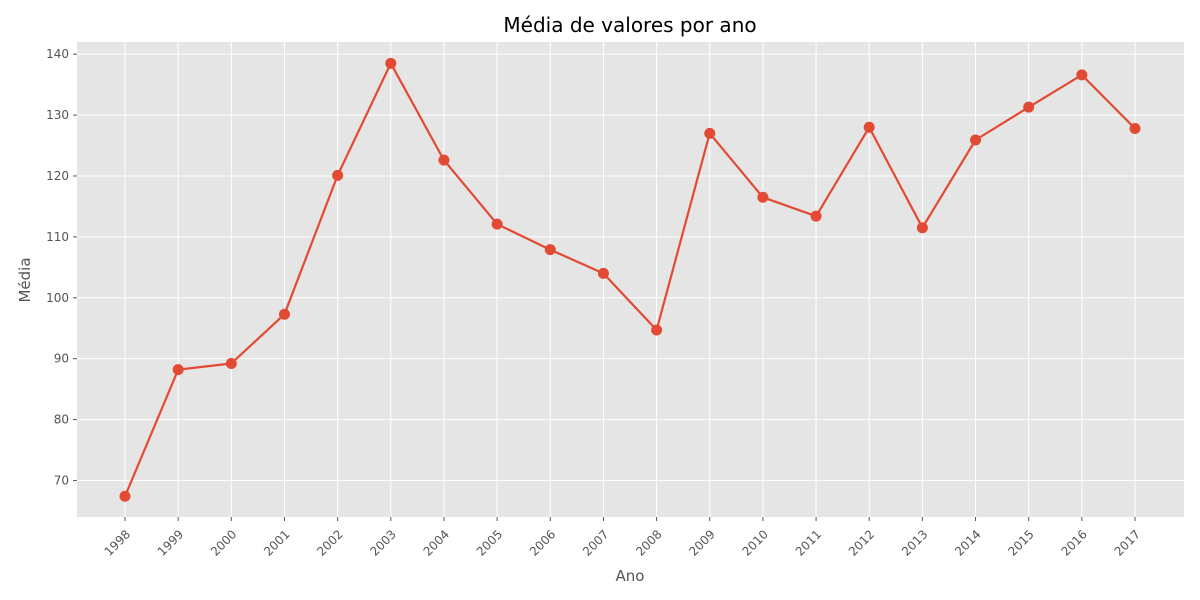 The image size is (1200, 600). What do you see at coordinates (125, 496) in the screenshot?
I see `data-point-1998` at bounding box center [125, 496].